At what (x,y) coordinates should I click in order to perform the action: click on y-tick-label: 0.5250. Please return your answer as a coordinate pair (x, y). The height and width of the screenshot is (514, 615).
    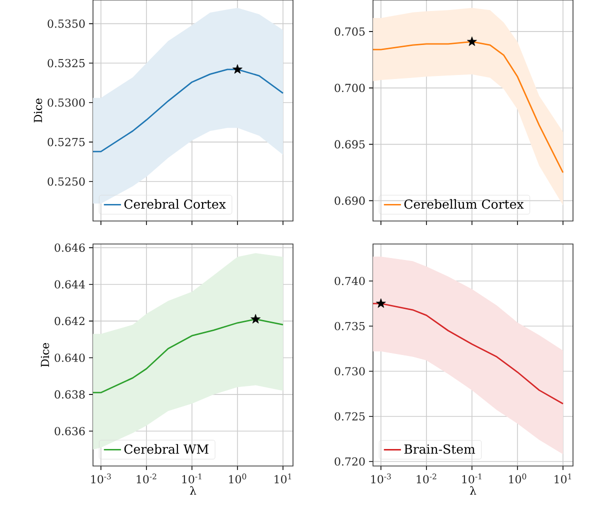
    Looking at the image, I should click on (66, 181).